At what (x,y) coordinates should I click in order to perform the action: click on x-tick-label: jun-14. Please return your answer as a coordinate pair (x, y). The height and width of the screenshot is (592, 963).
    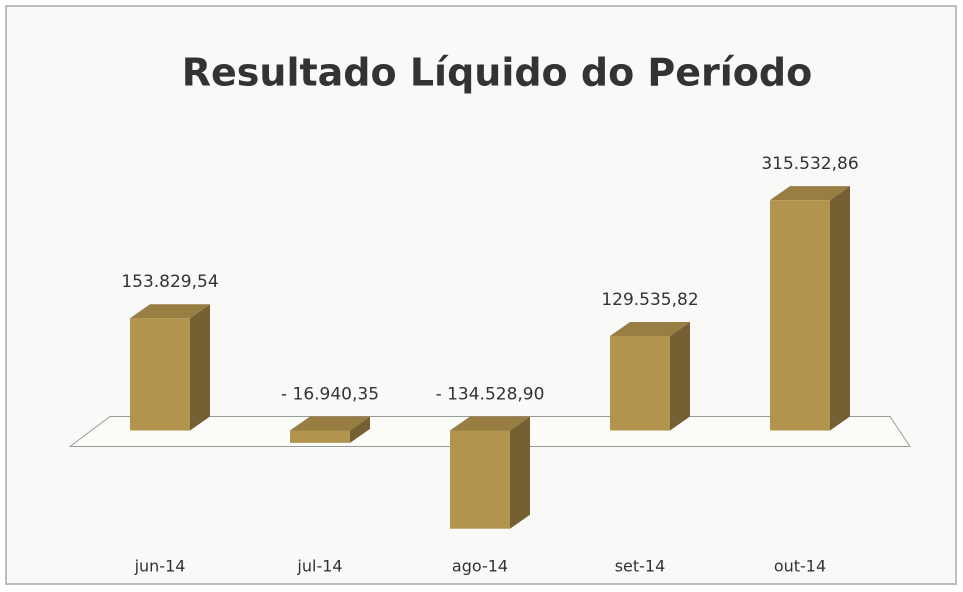
    Looking at the image, I should click on (160, 566).